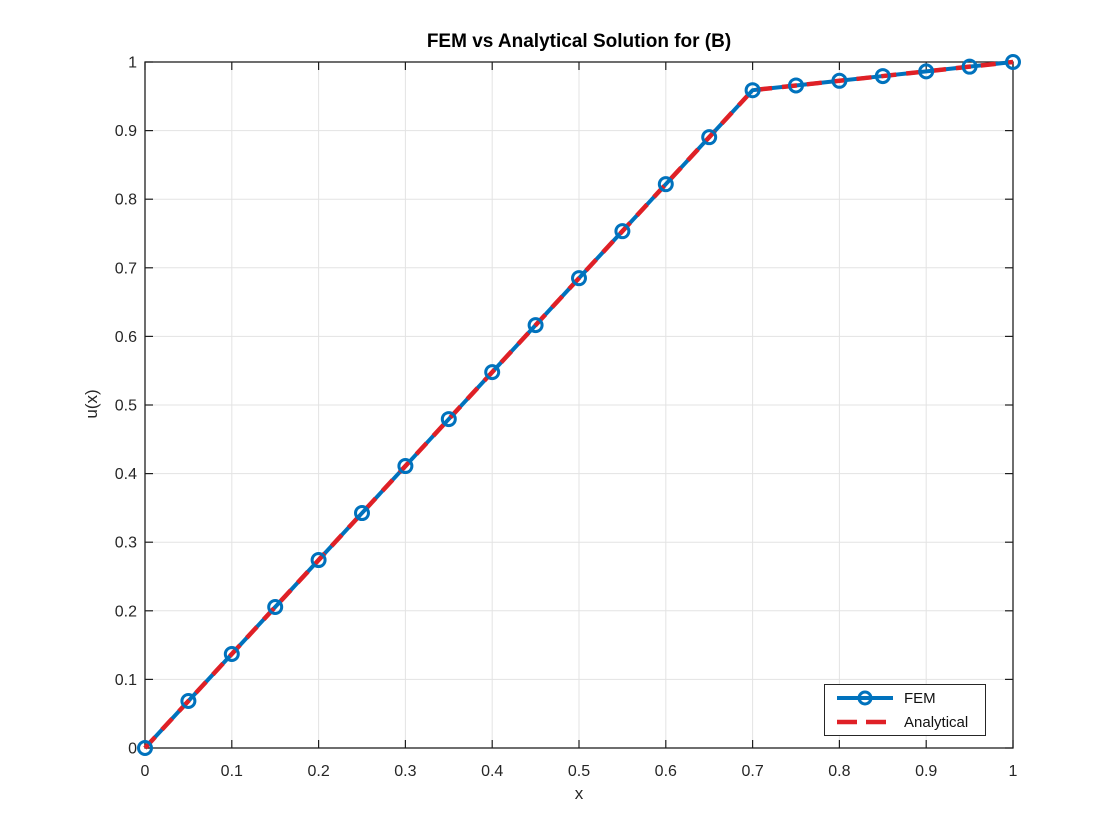 Image resolution: width=1120 pixels, height=840 pixels. Describe the element at coordinates (865, 722) in the screenshot. I see `analytical-dashed-line-icon` at that location.